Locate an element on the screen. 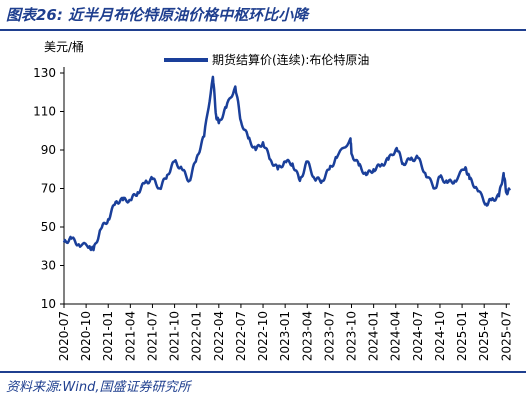 This screenshot has height=400, width=526. x-tick-label: 2021-07 is located at coordinates (152, 336).